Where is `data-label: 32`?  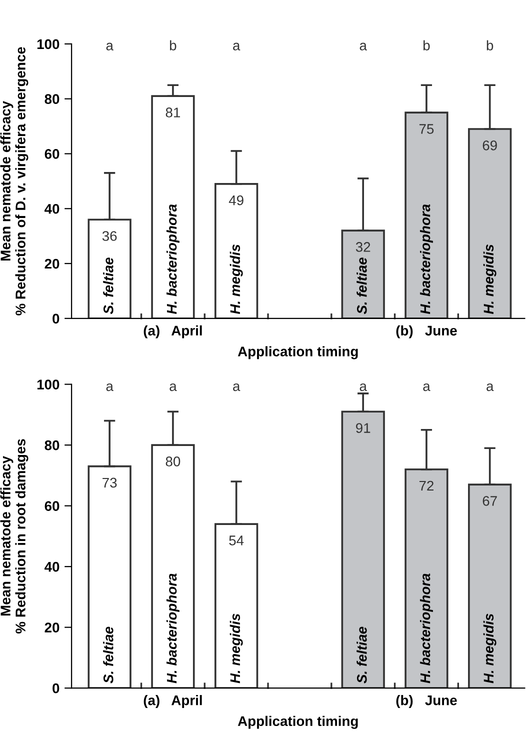
data-label: 32 is located at coordinates (363, 247).